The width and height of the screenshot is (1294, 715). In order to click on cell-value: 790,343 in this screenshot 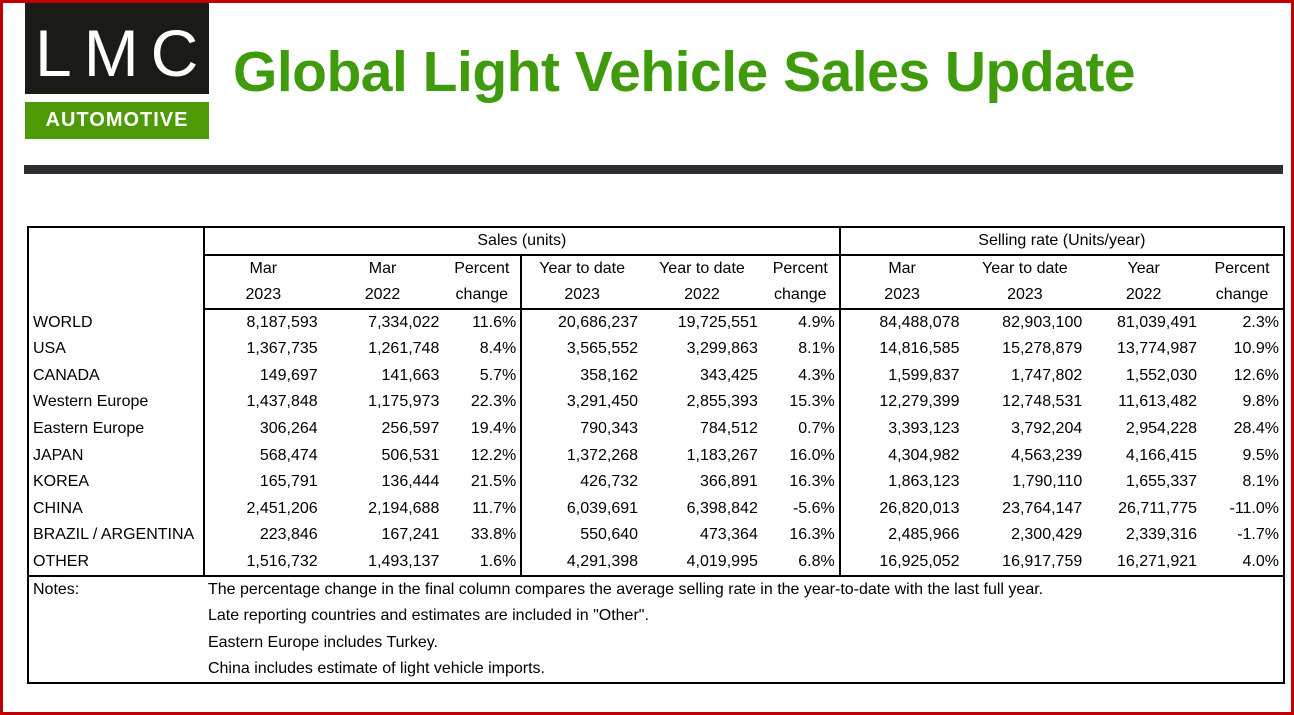, I will do `click(581, 429)`.